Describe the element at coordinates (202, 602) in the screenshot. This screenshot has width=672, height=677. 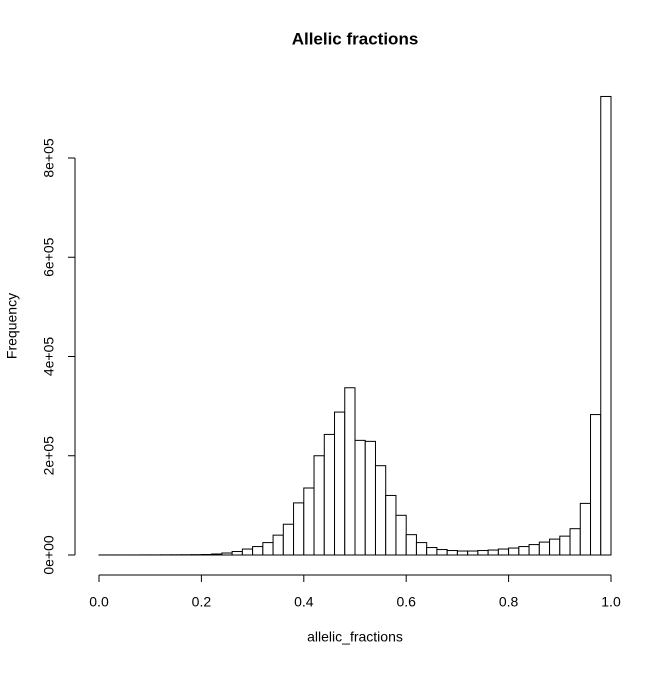
I see `x-tick-label: 0.2` at that location.